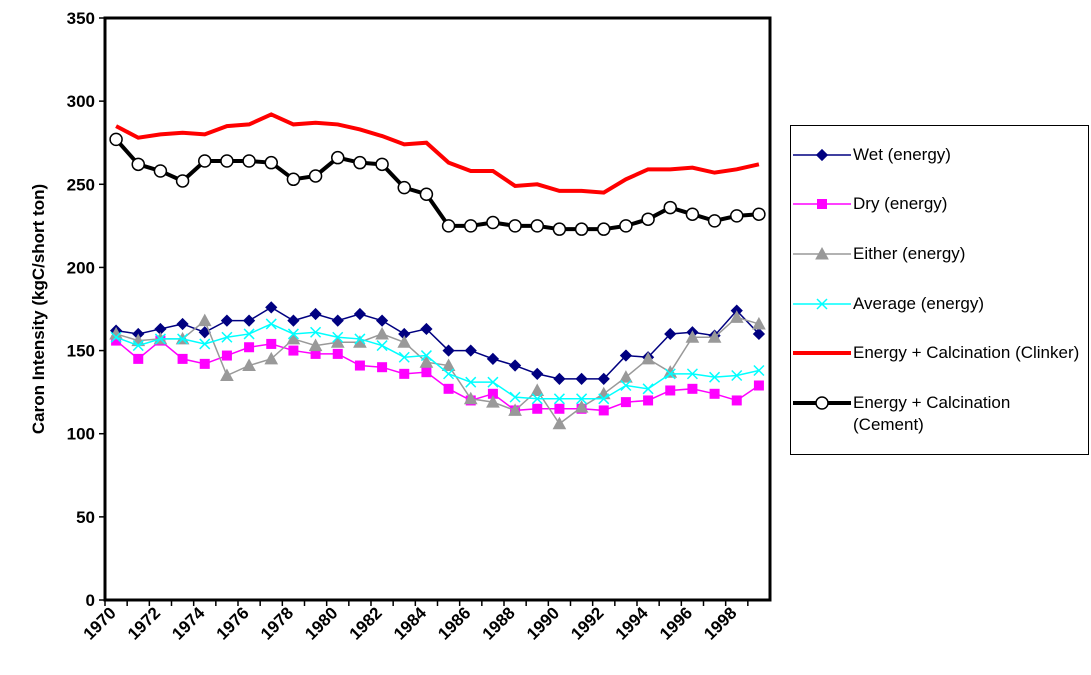 The height and width of the screenshot is (675, 1091). I want to click on y-tick-label: 0, so click(90, 600).